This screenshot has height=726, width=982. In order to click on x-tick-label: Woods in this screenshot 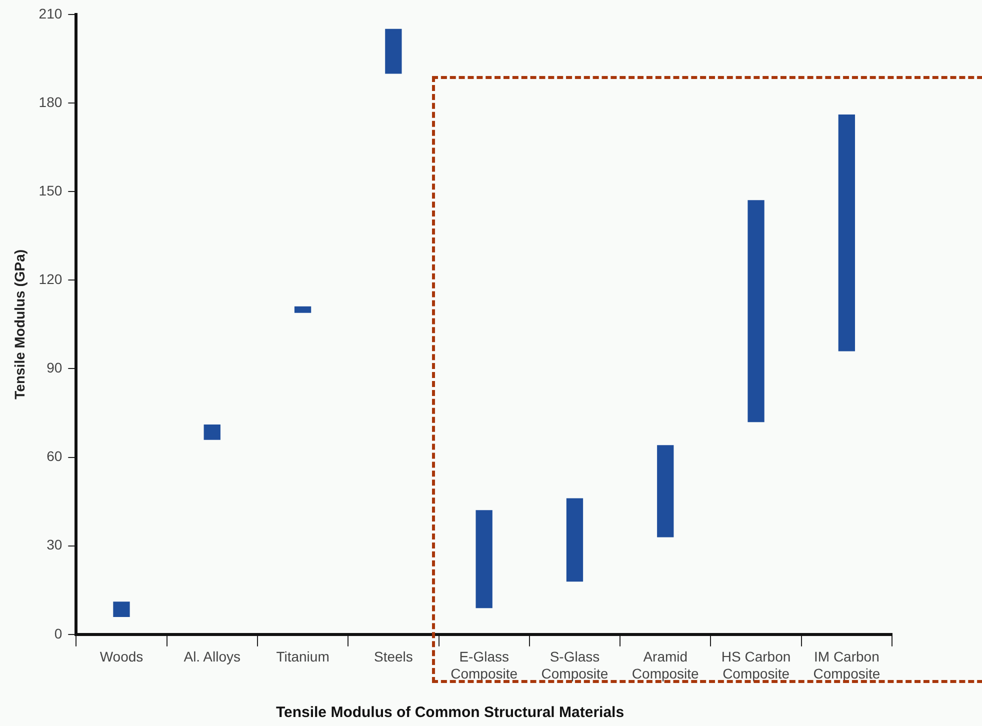, I will do `click(122, 656)`.